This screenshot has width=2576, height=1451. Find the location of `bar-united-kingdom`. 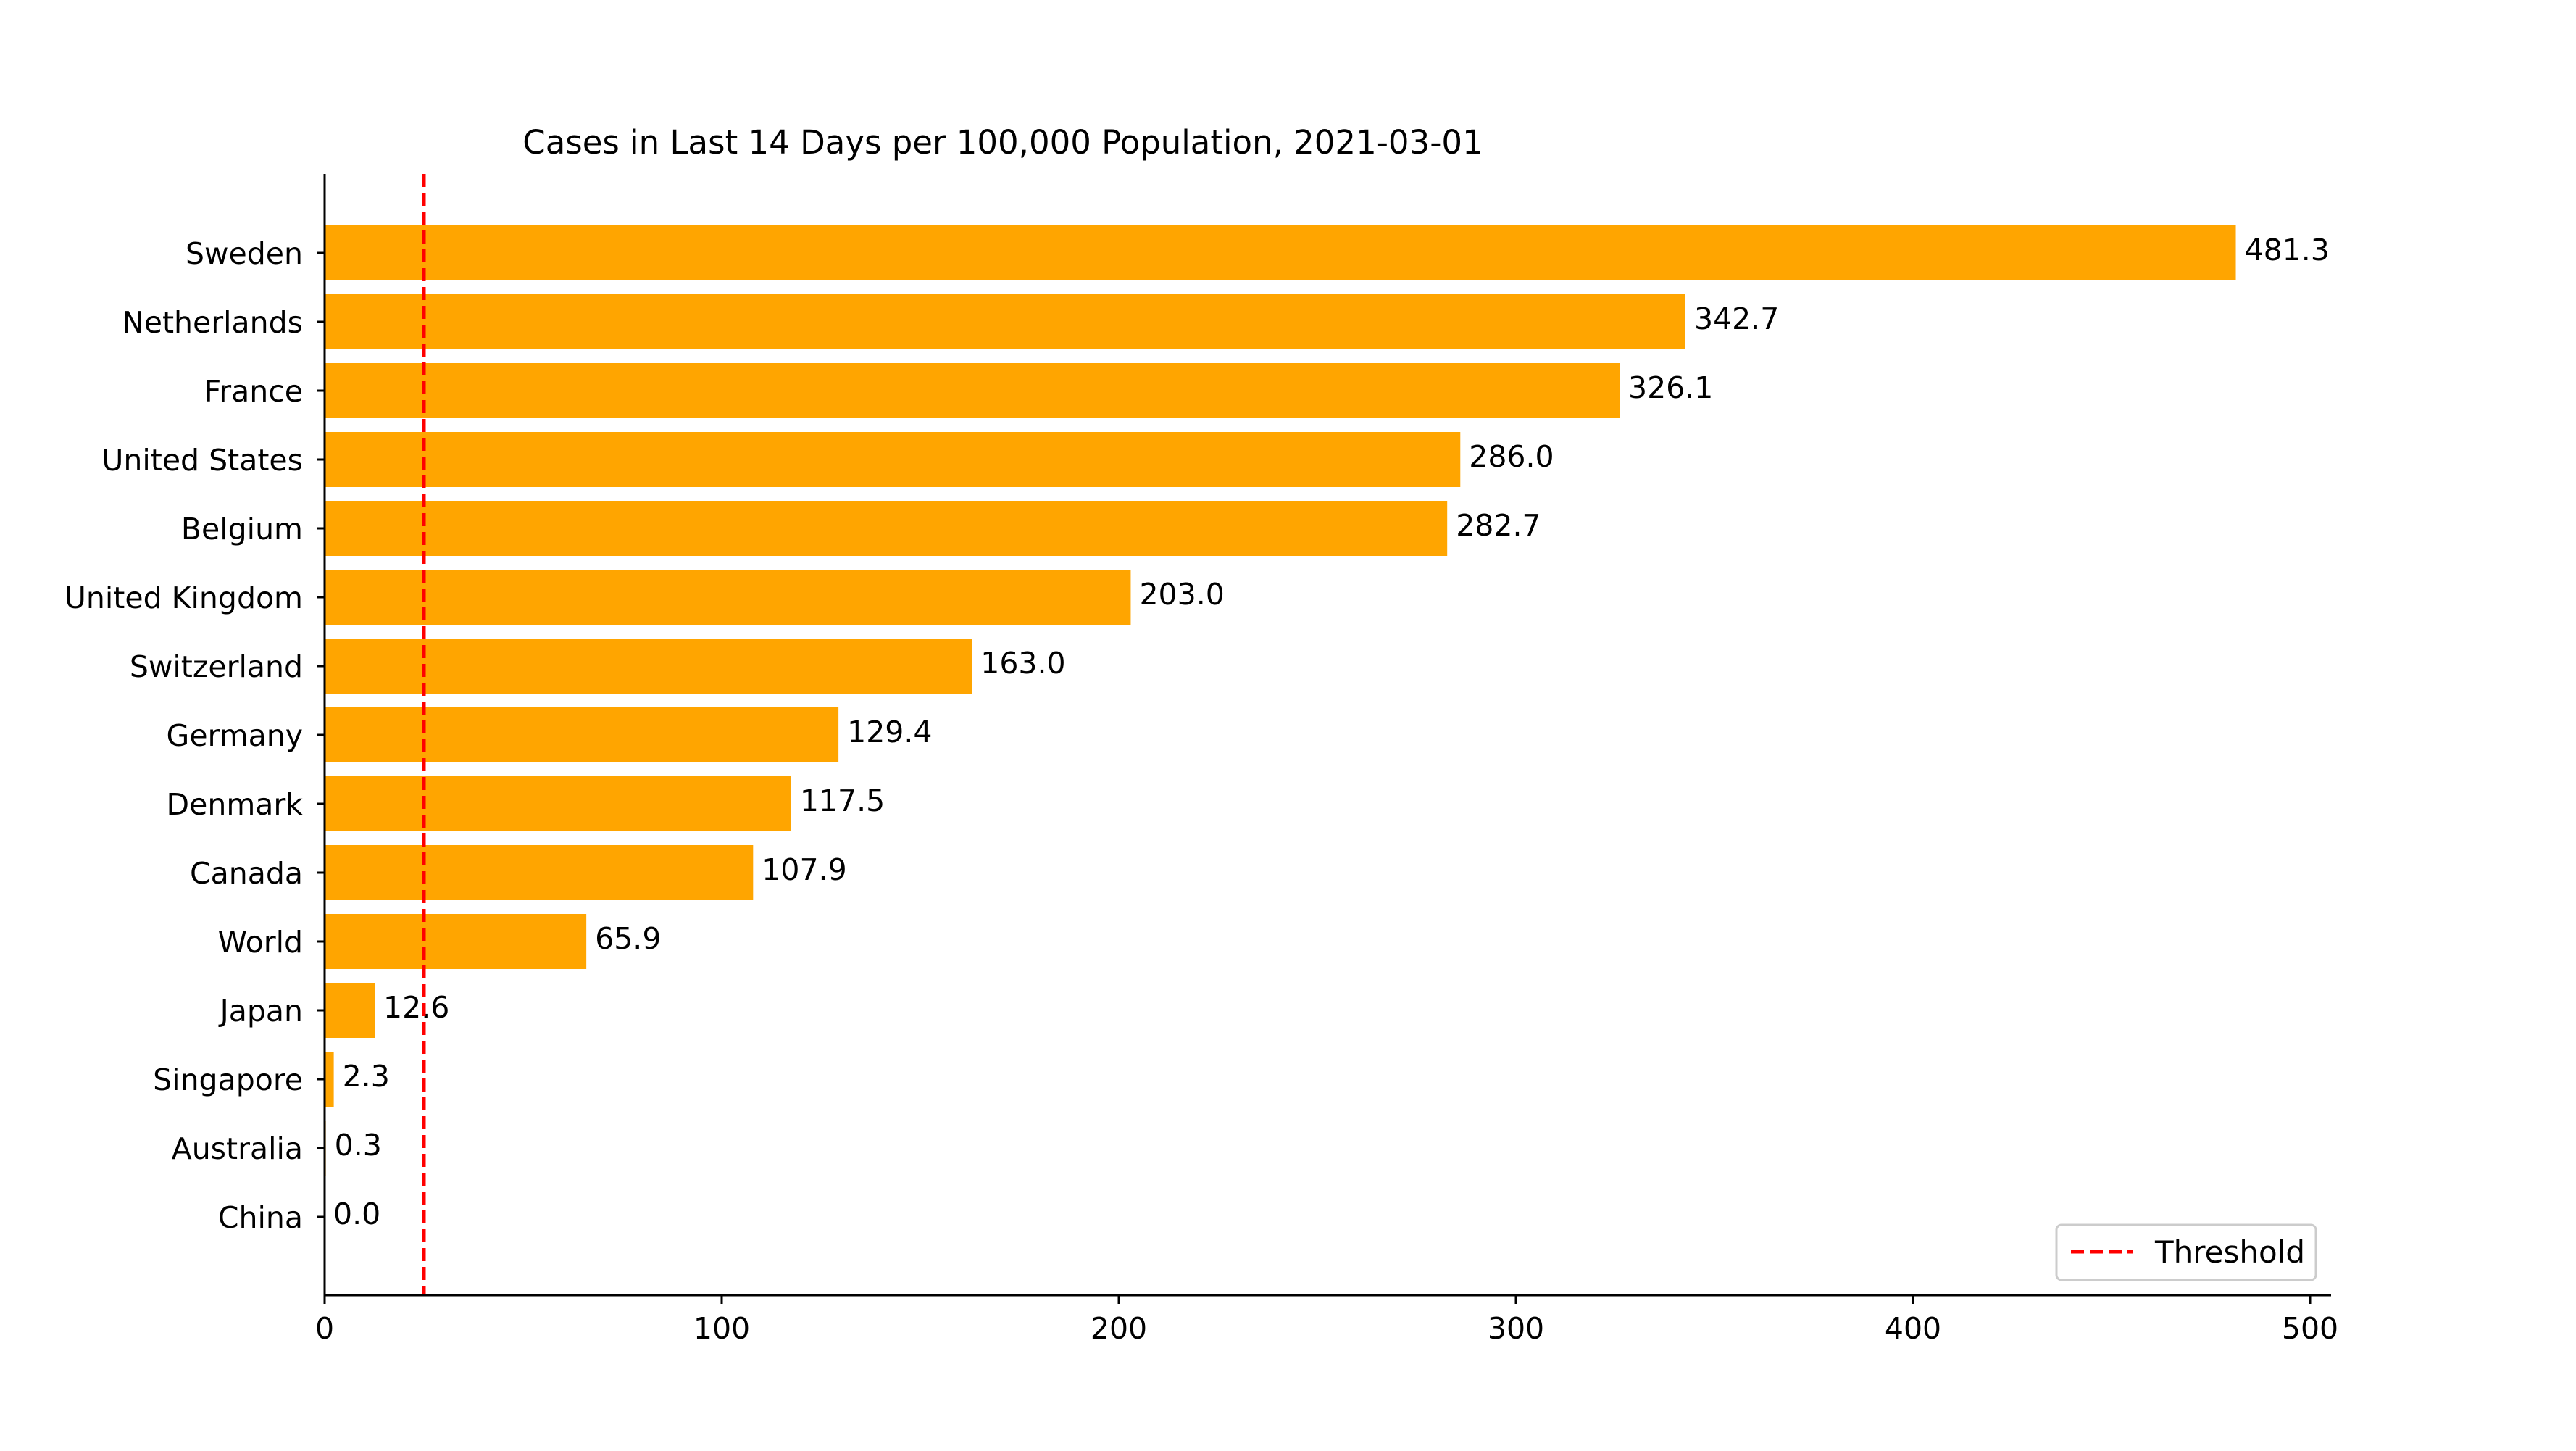

bar-united-kingdom is located at coordinates (728, 597).